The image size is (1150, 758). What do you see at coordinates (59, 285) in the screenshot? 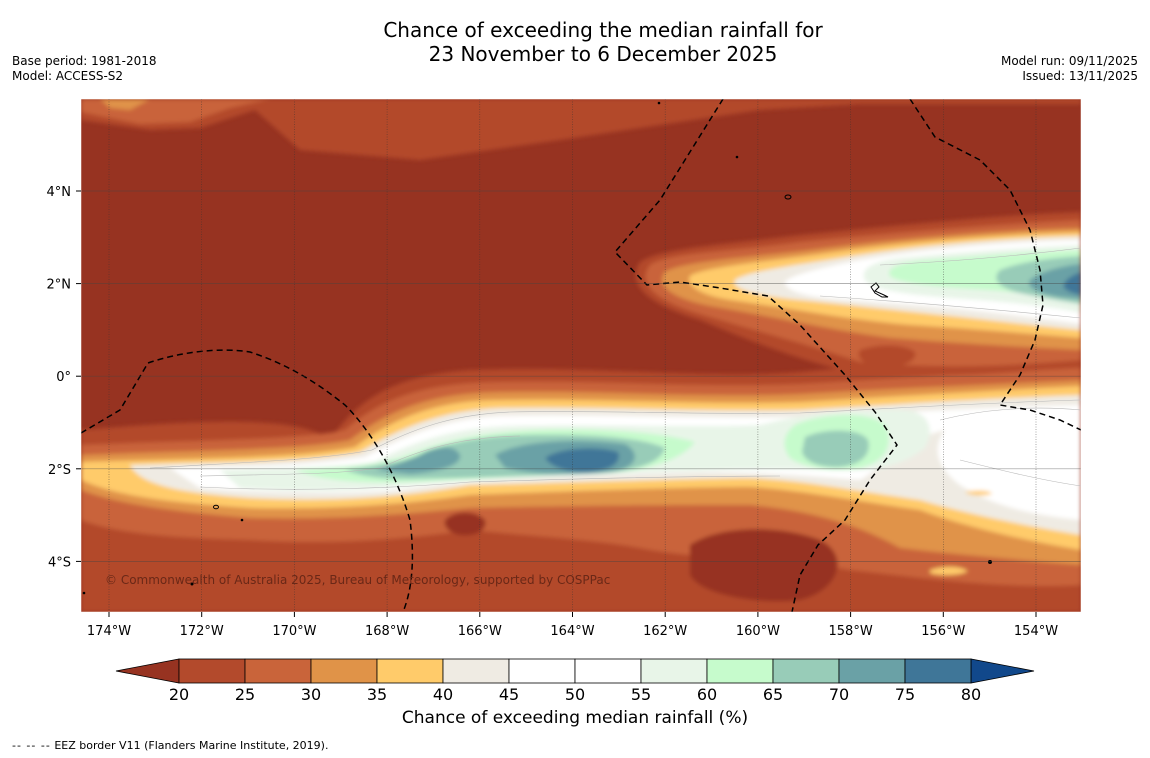
I see `lat-label: 2°N` at bounding box center [59, 285].